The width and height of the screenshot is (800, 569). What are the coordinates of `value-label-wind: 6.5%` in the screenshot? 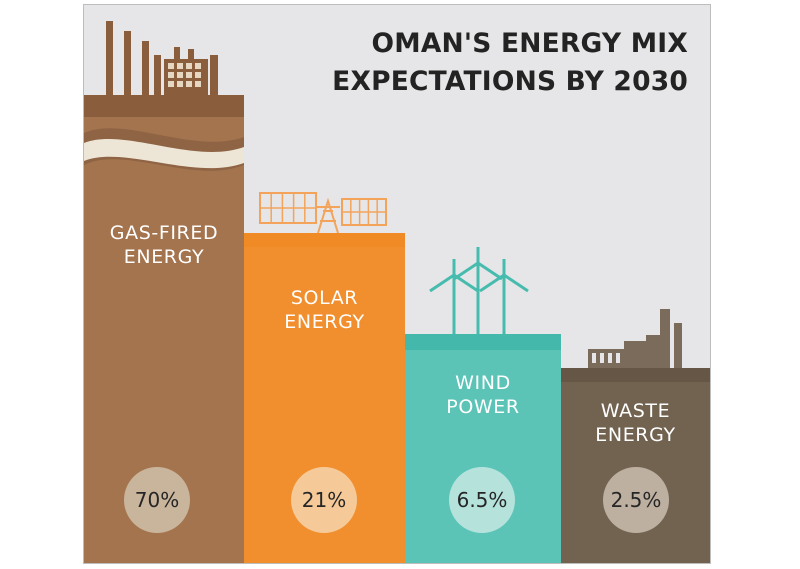 It's located at (482, 500).